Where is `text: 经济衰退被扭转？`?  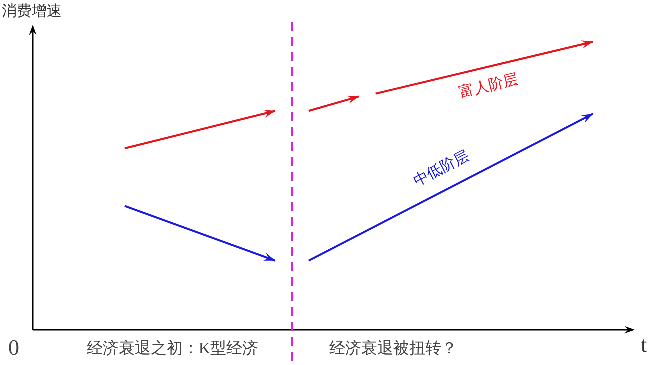
text: 经济衰退被扭转？ is located at coordinates (394, 349).